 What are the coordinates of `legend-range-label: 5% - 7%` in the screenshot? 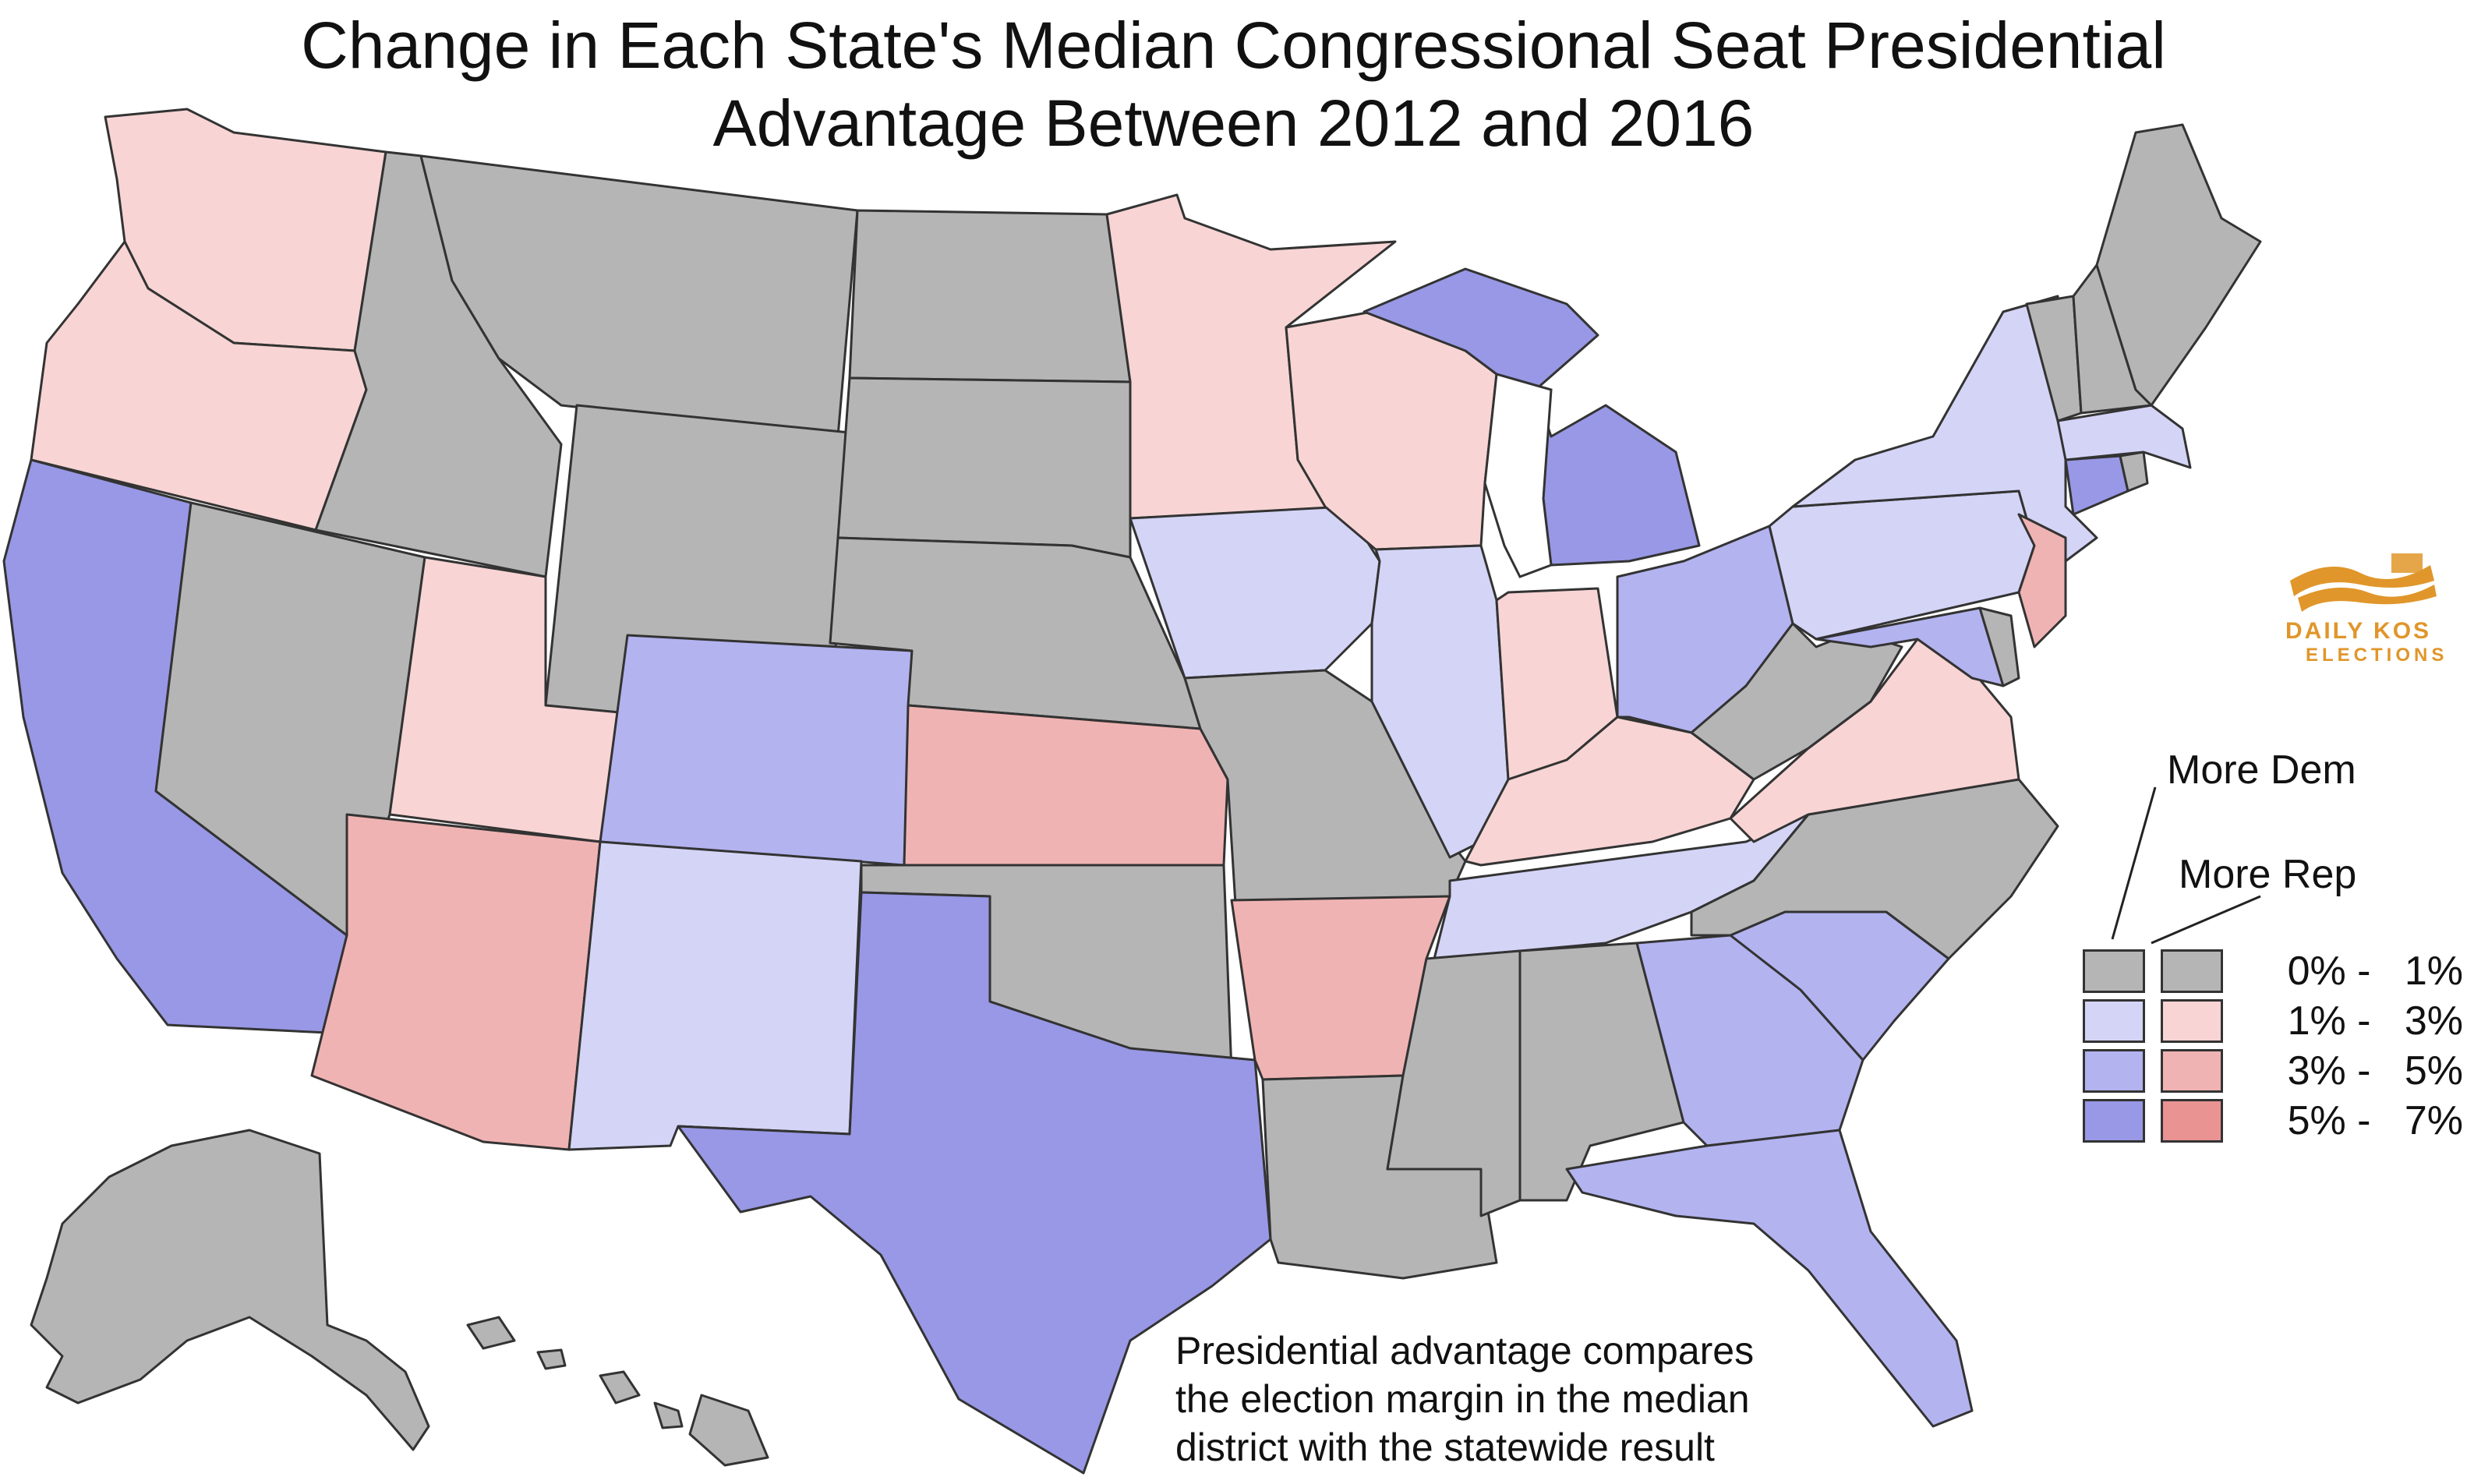 It's located at (2375, 1120).